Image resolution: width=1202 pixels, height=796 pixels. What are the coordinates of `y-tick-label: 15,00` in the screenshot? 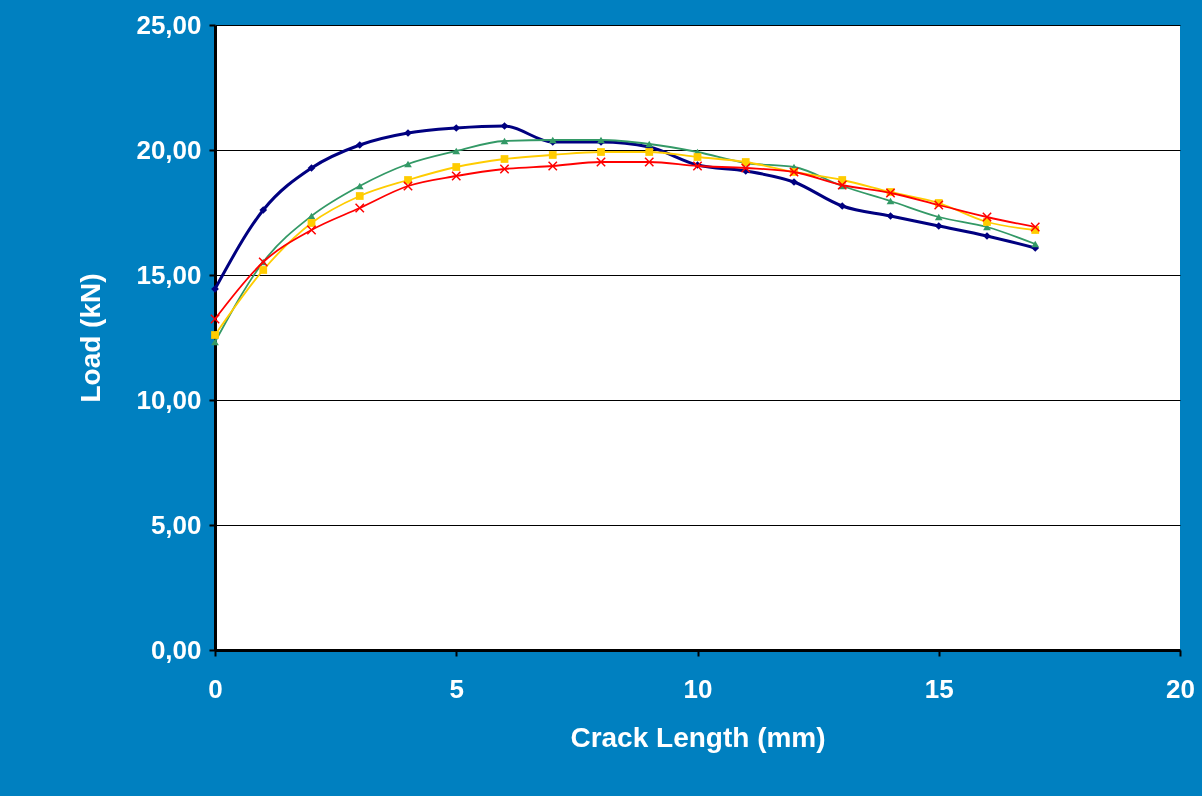 It's located at (169, 274).